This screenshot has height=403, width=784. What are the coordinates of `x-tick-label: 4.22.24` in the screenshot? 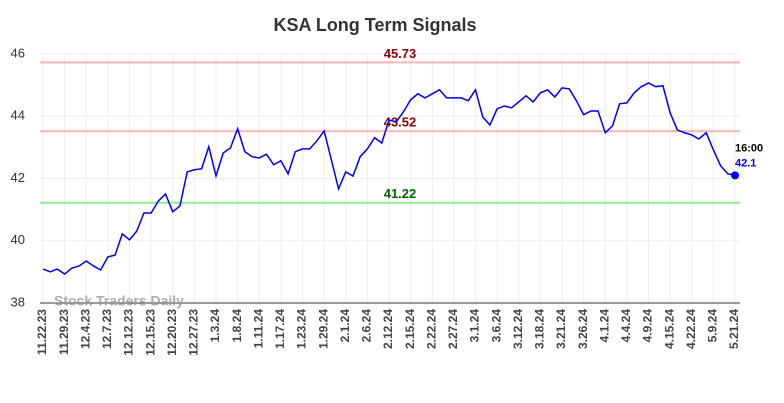 It's located at (691, 329).